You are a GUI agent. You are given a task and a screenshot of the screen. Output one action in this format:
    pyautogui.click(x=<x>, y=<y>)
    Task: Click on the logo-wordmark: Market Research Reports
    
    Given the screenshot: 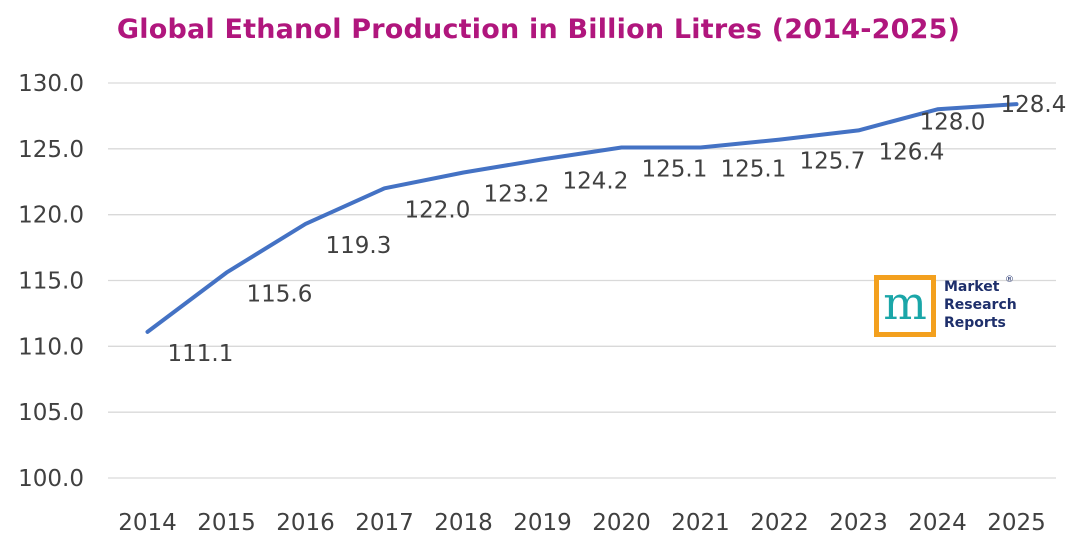 What is the action you would take?
    pyautogui.click(x=980, y=305)
    